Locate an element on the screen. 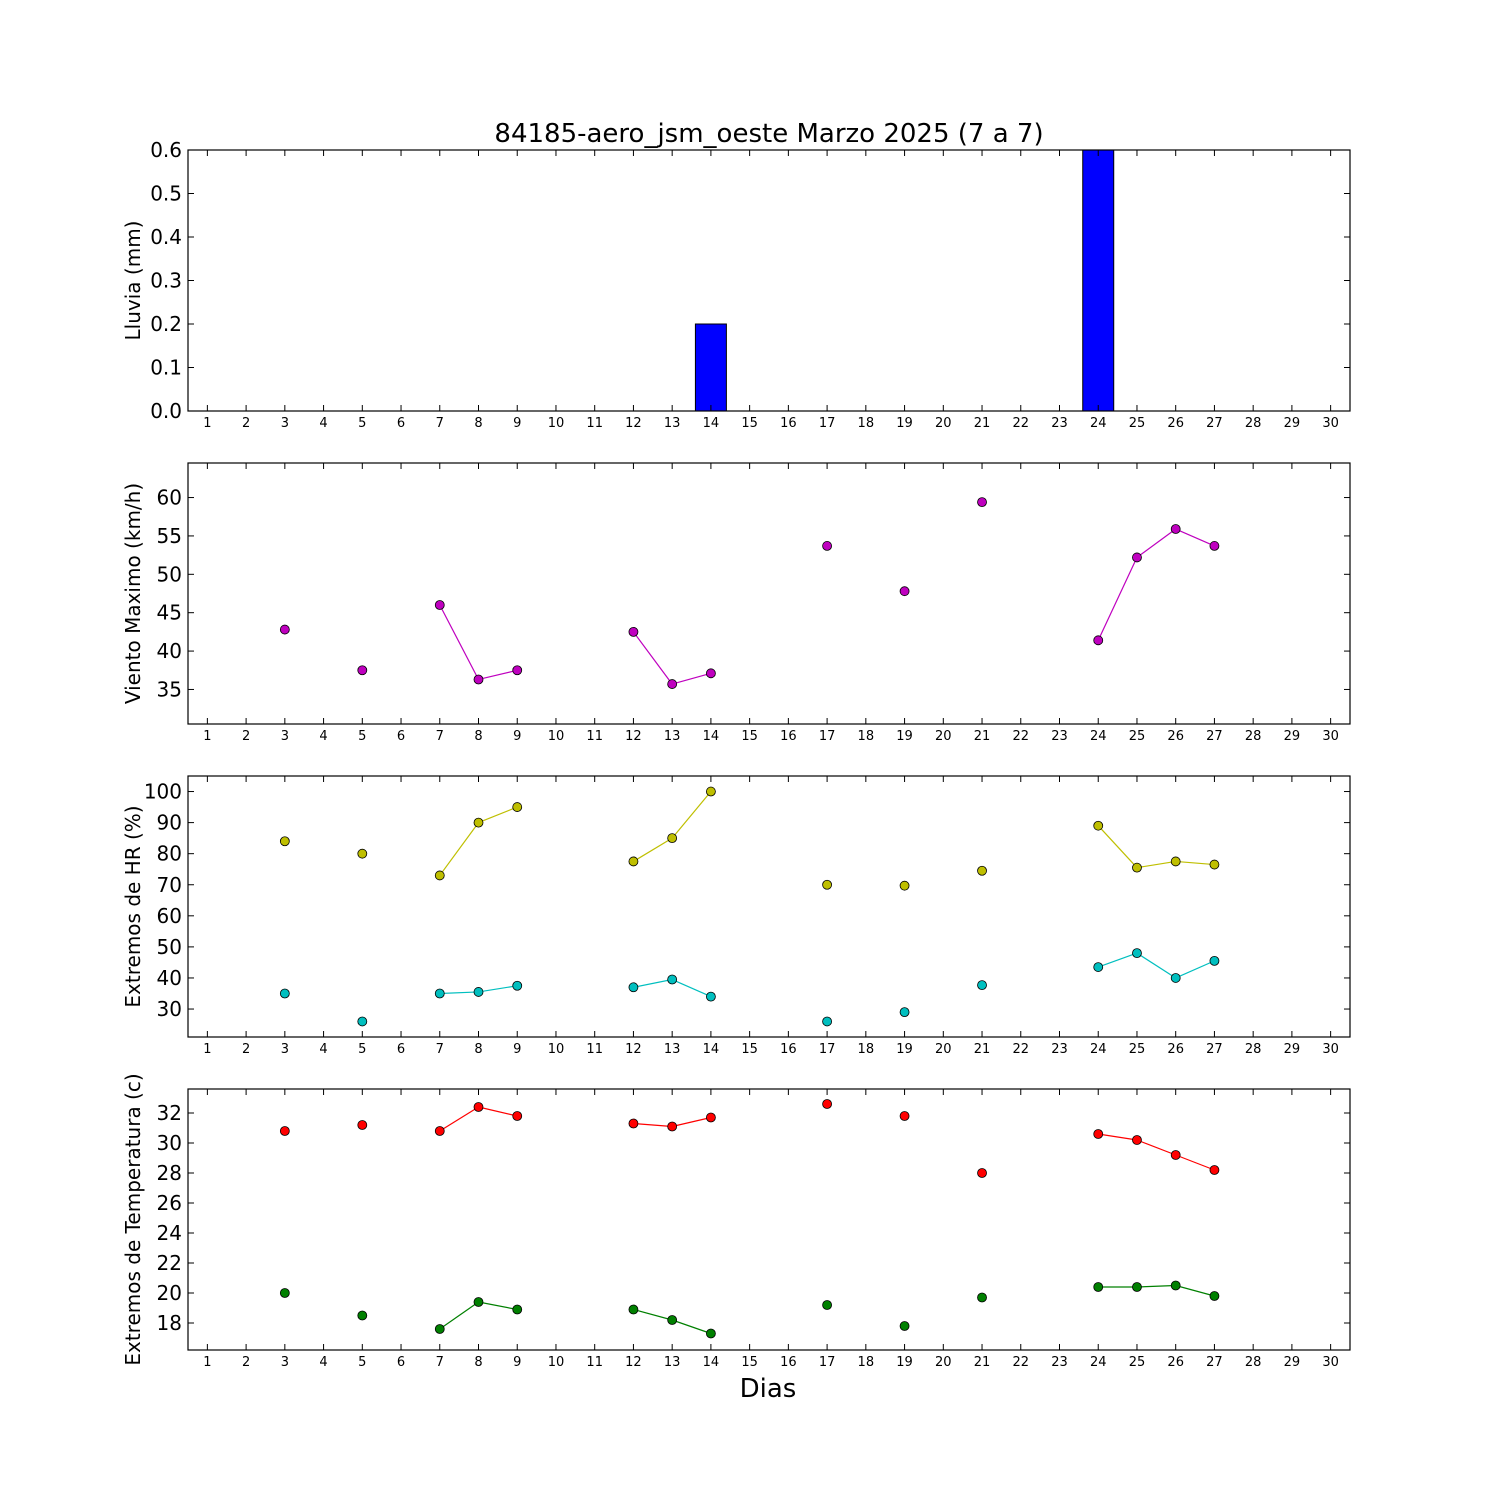 This screenshot has width=1500, height=1500. wind-x-tick-label: 9 is located at coordinates (517, 736).